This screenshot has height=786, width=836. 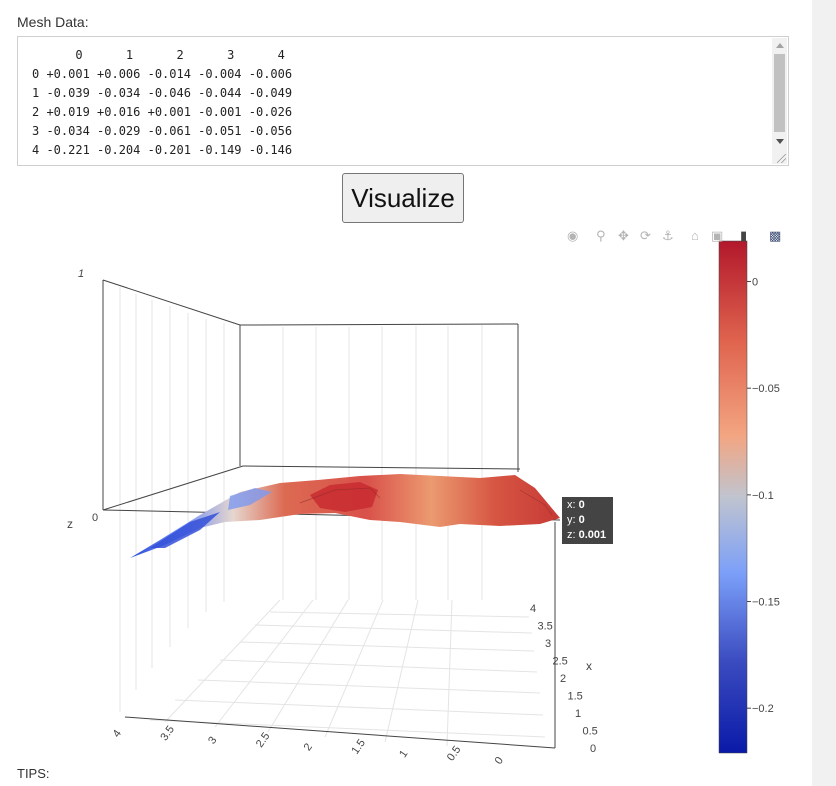 What do you see at coordinates (824, 393) in the screenshot?
I see `page-scroll-gutter` at bounding box center [824, 393].